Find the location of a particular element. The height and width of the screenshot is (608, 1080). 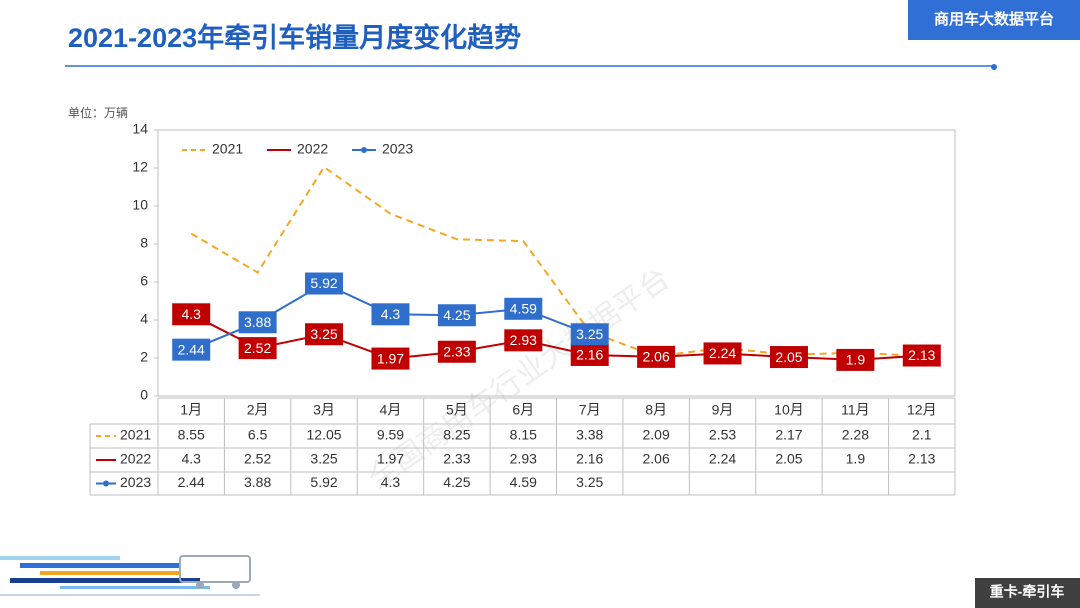

table-cell: 2.06 is located at coordinates (656, 459).